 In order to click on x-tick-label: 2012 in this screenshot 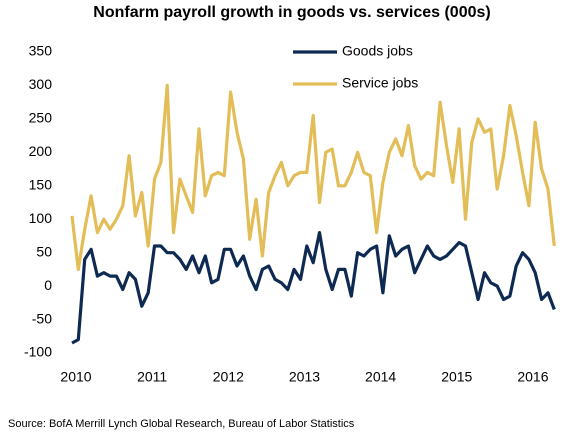, I will do `click(228, 377)`.